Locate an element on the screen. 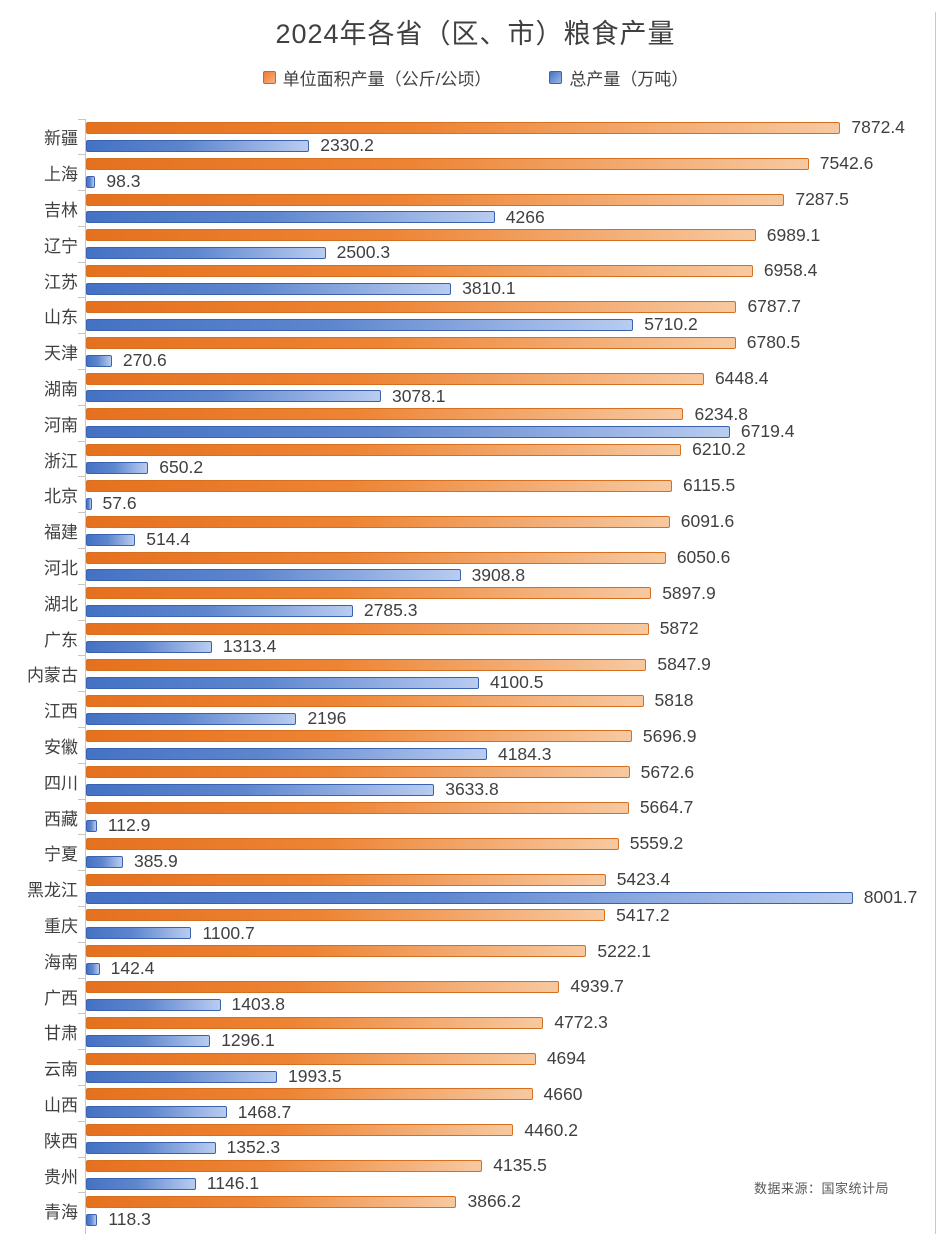 This screenshot has width=951, height=1234. category-label: 宁夏 is located at coordinates (61, 855).